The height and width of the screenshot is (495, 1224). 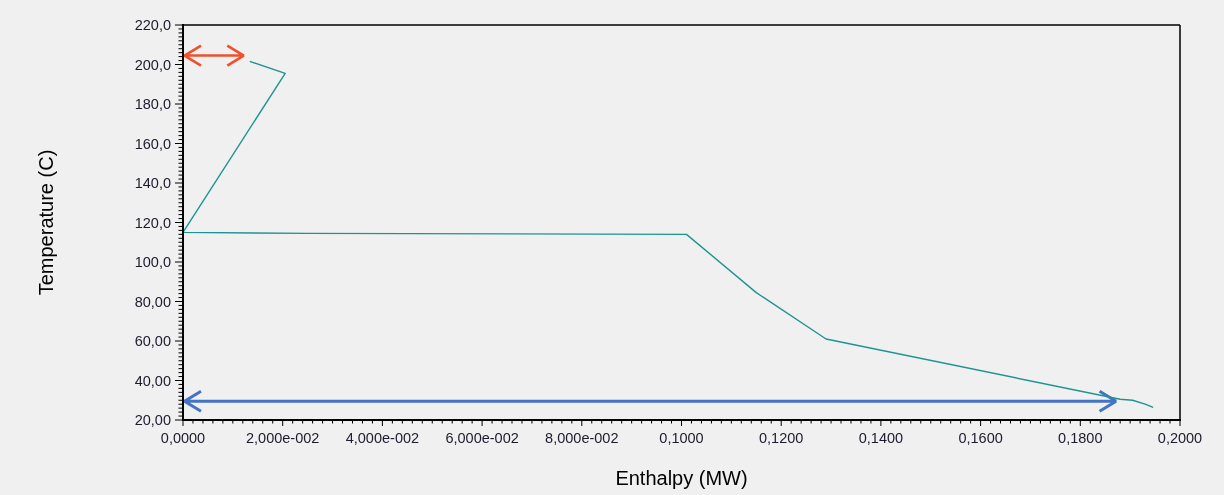 I want to click on y-tick-label: 160,0, so click(x=152, y=143).